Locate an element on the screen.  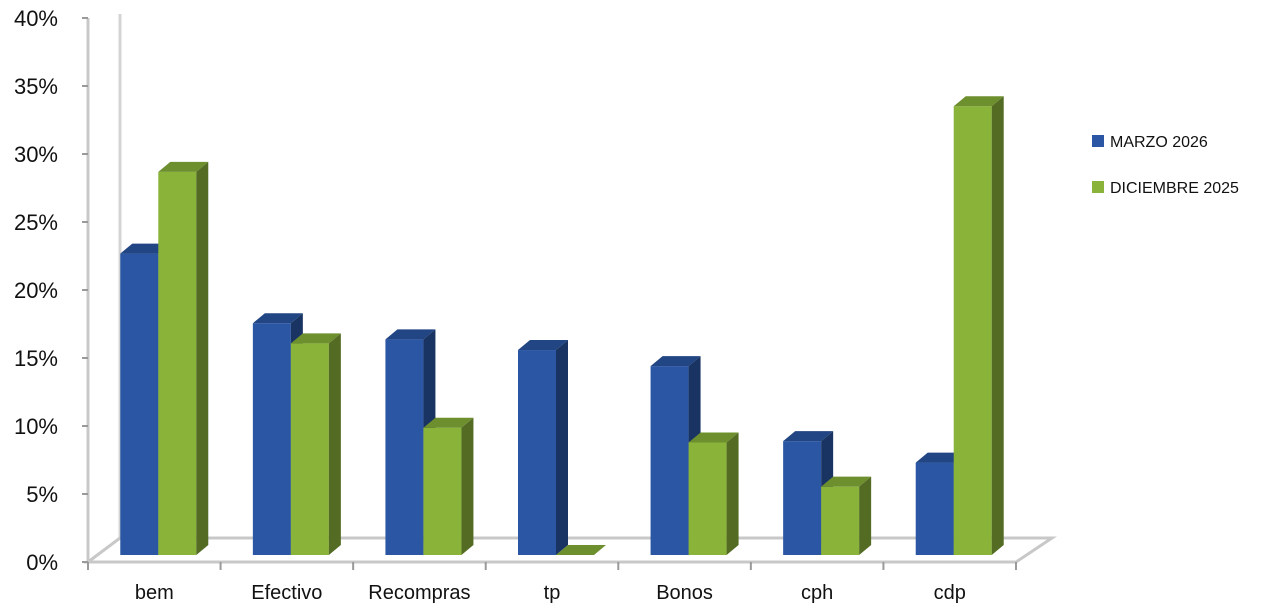
y-tick-label: 35% is located at coordinates (36, 86).